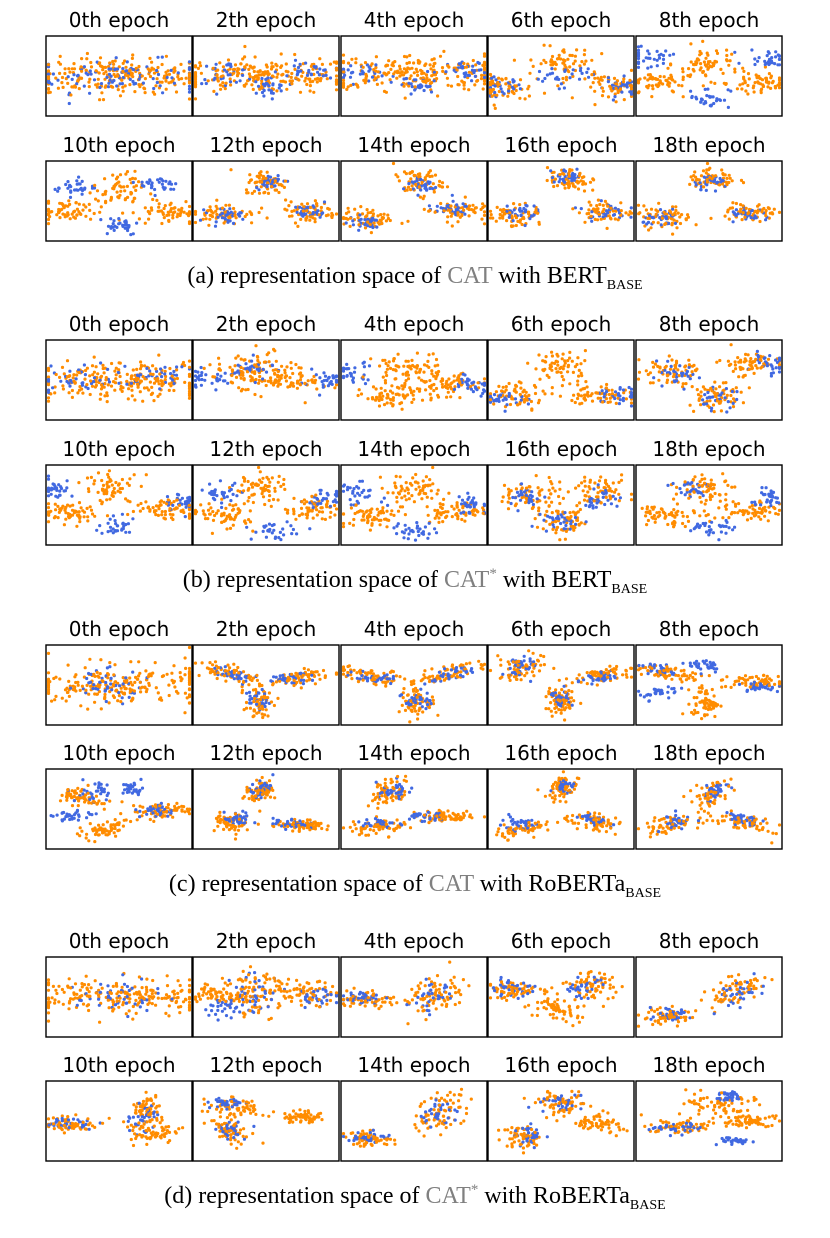  What do you see at coordinates (708, 145) in the screenshot?
I see `panel-title: 18th epoch` at bounding box center [708, 145].